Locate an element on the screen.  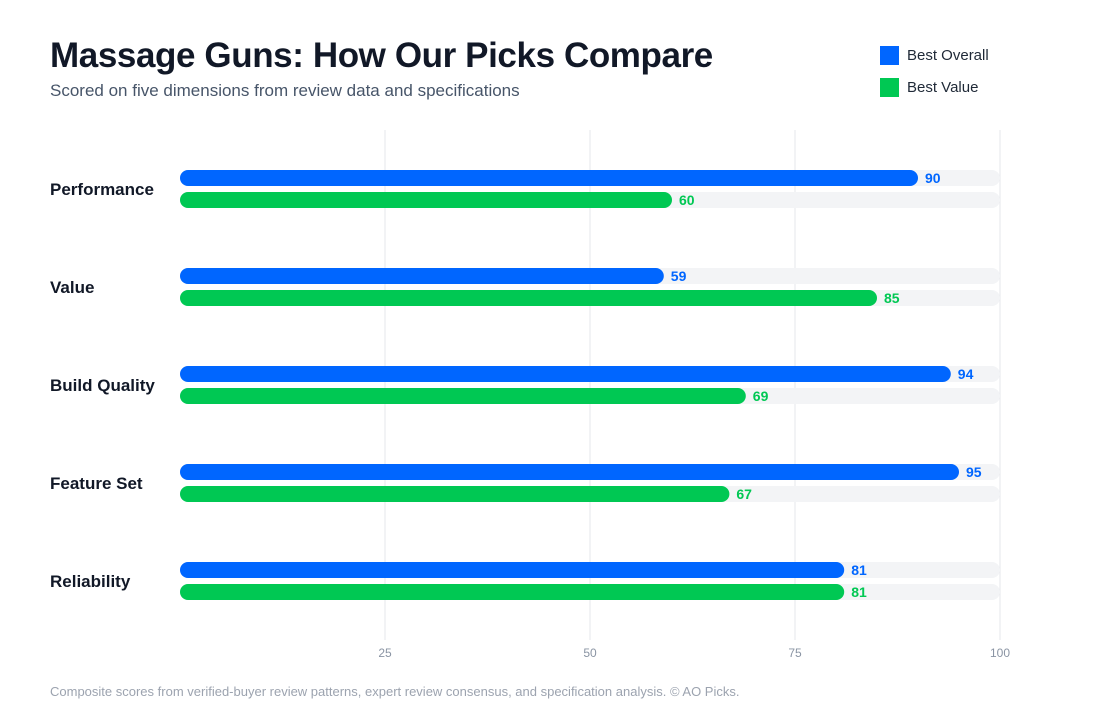
x-tick-label-25: 25 is located at coordinates (385, 653).